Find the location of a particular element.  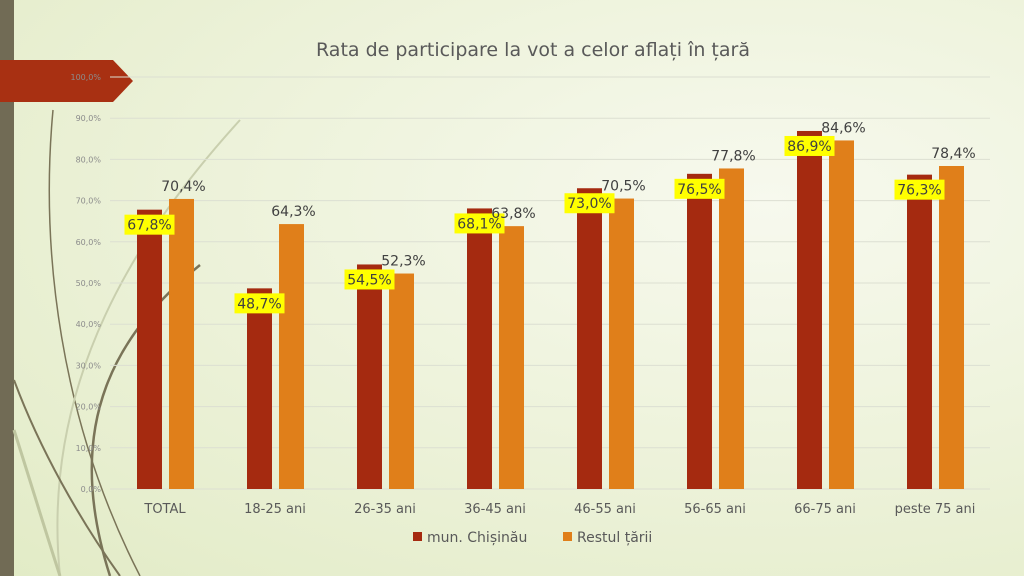

data-label: 78,4% is located at coordinates (953, 154).